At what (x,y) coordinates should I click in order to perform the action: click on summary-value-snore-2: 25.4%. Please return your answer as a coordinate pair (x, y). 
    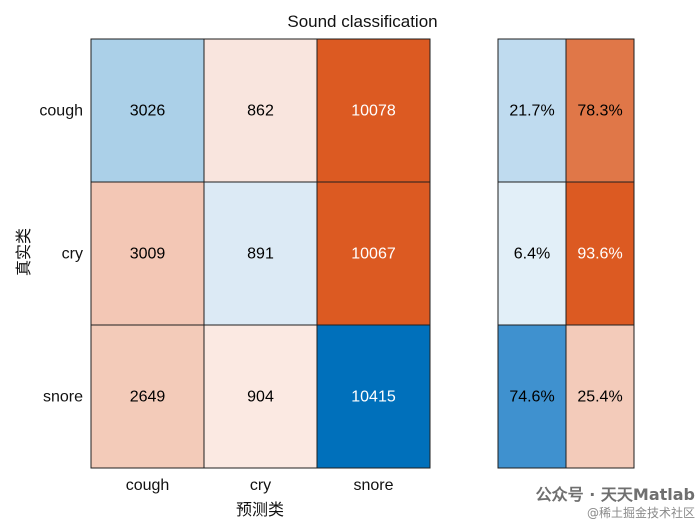
    Looking at the image, I should click on (599, 397).